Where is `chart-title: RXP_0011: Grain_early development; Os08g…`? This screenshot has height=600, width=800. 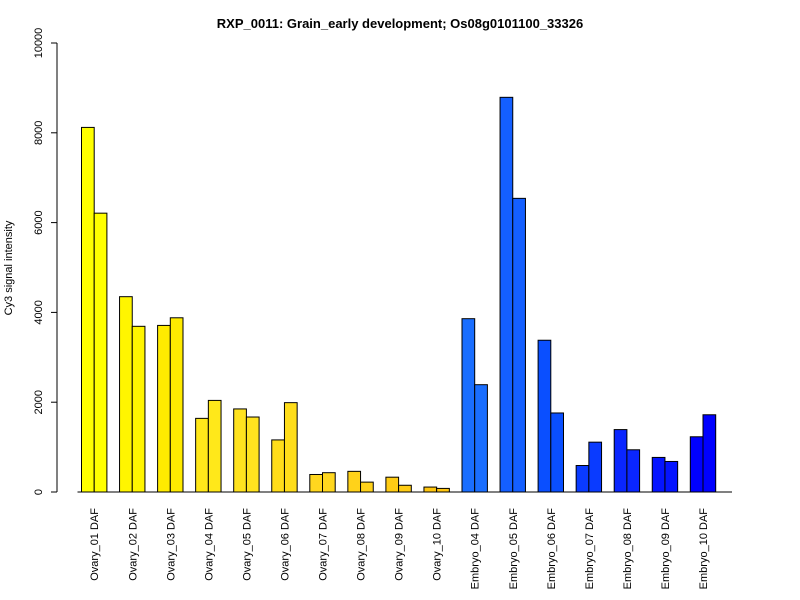 chart-title: RXP_0011: Grain_early development; Os08g… is located at coordinates (400, 23).